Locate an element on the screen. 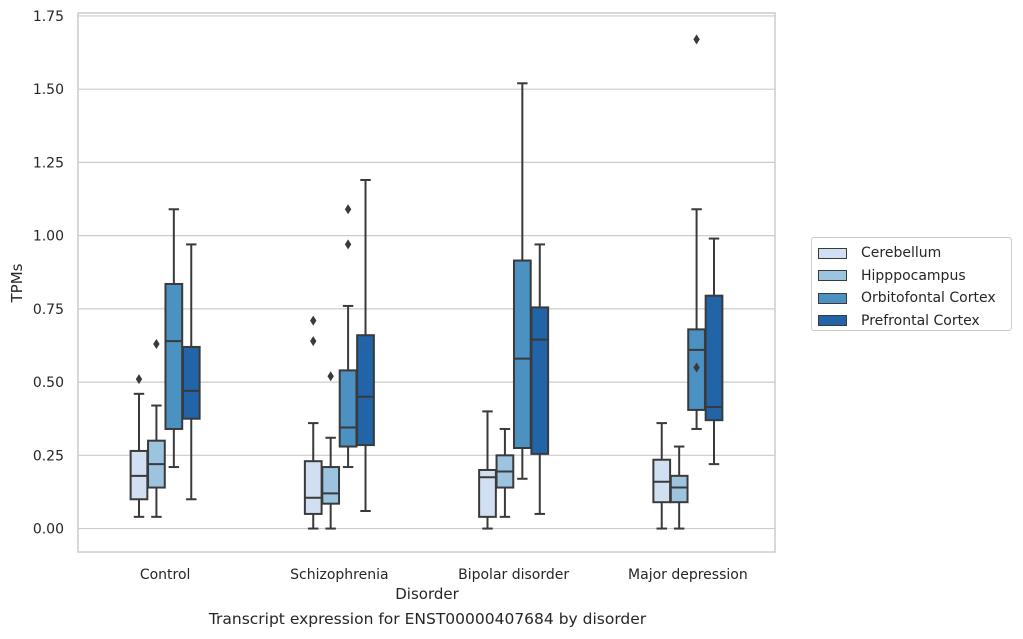 The image size is (1023, 639). y-tick-label: 1.25 is located at coordinates (48, 163).